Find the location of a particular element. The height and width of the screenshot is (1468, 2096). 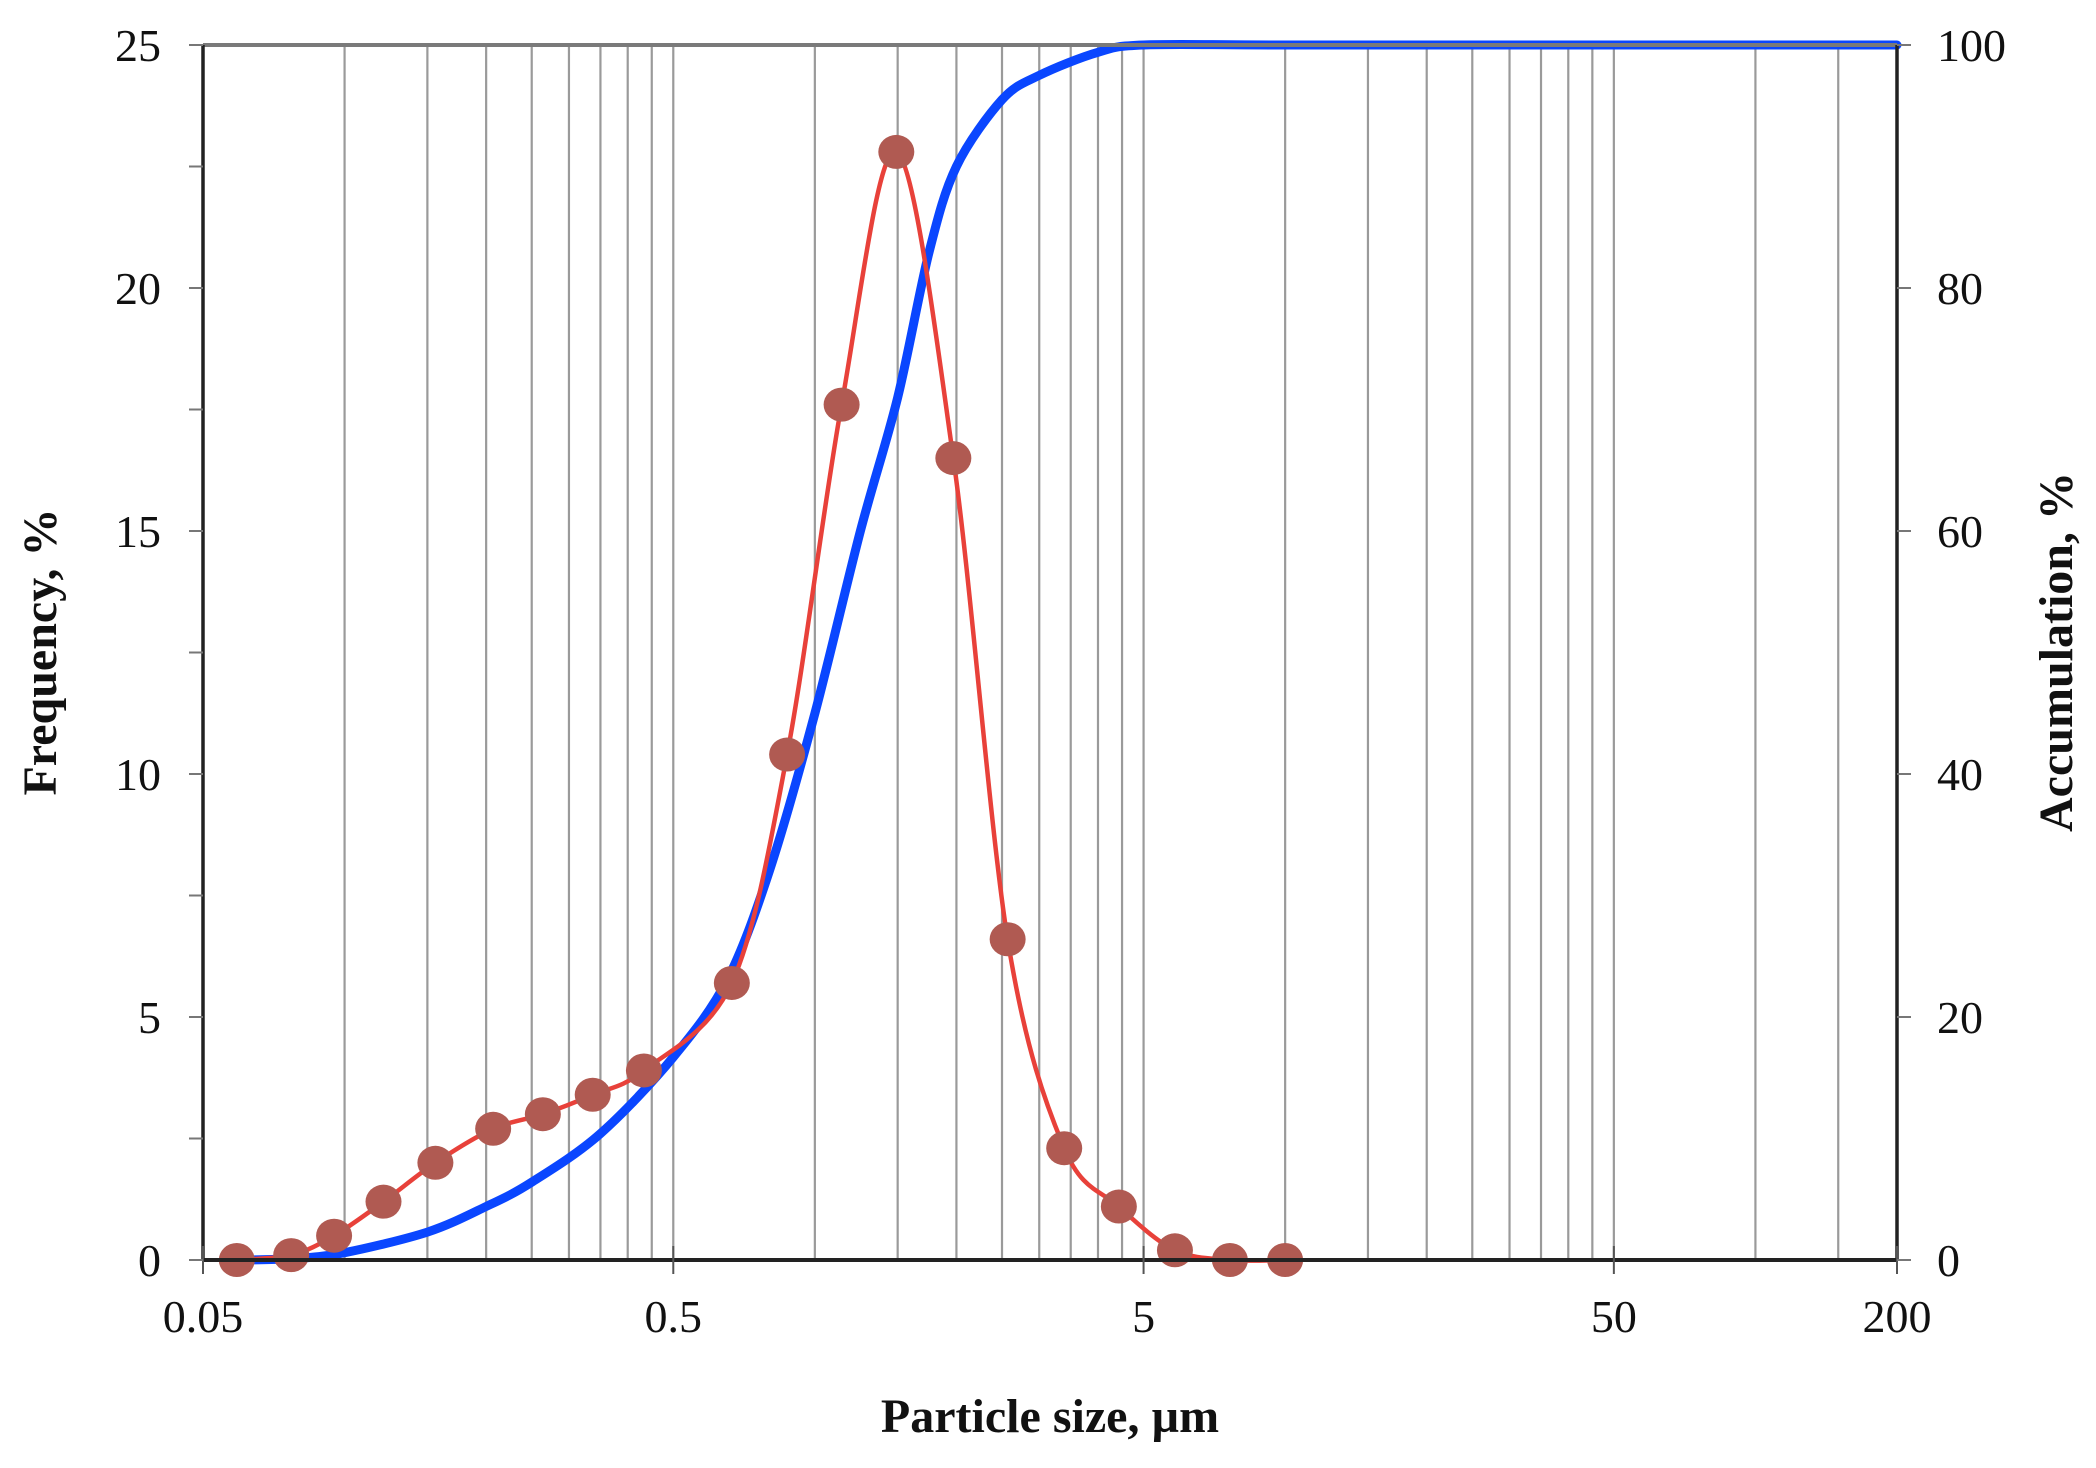

x-tick-label: 200 is located at coordinates (1897, 1316).